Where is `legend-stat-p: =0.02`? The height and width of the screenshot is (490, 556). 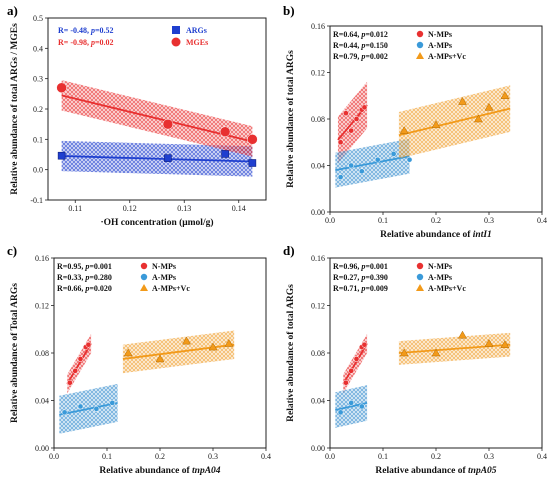 legend-stat-p: =0.02 is located at coordinates (104, 42).